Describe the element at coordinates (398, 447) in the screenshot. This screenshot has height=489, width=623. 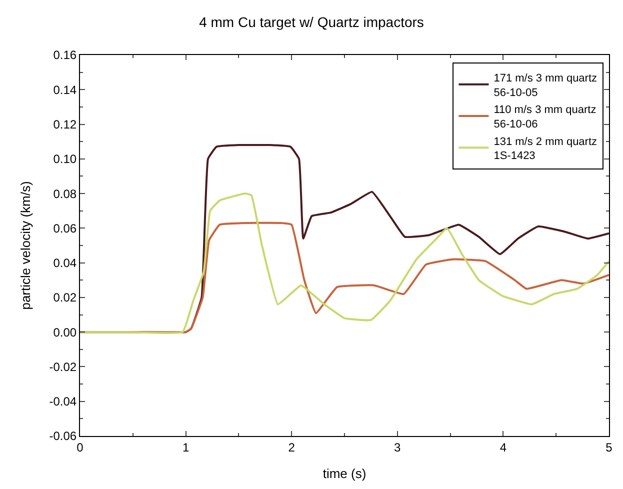
I see `x-tick-label: 3` at that location.